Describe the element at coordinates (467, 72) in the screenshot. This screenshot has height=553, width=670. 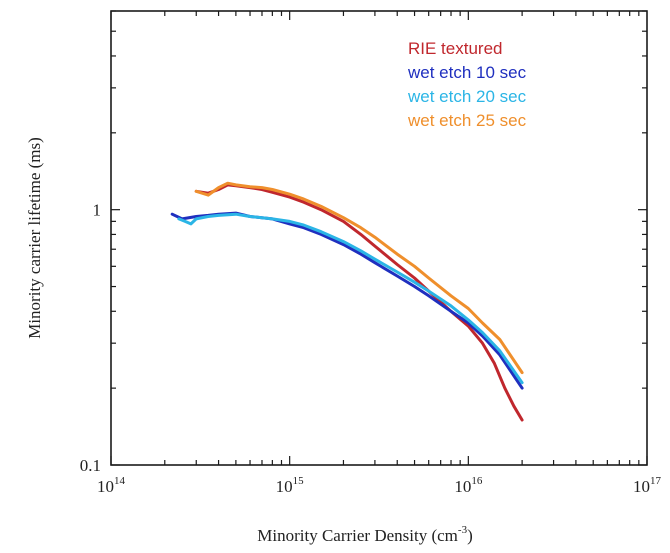
I see `legend-entry: wet etch 10 sec` at that location.